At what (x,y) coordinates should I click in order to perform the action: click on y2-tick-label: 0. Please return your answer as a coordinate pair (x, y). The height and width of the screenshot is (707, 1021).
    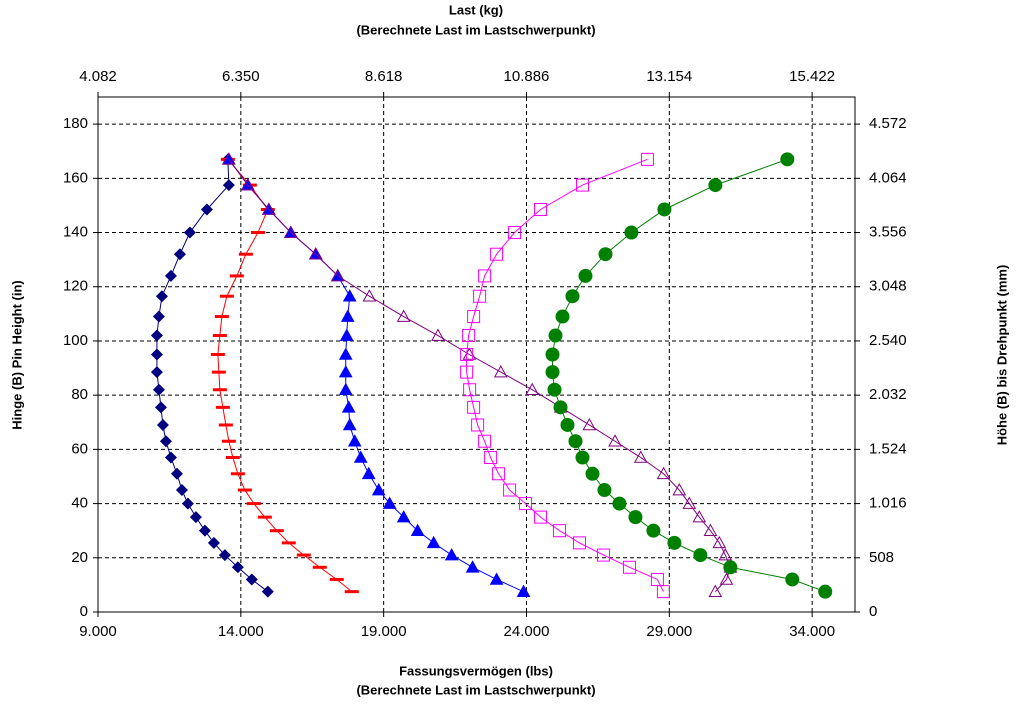
    Looking at the image, I should click on (873, 611).